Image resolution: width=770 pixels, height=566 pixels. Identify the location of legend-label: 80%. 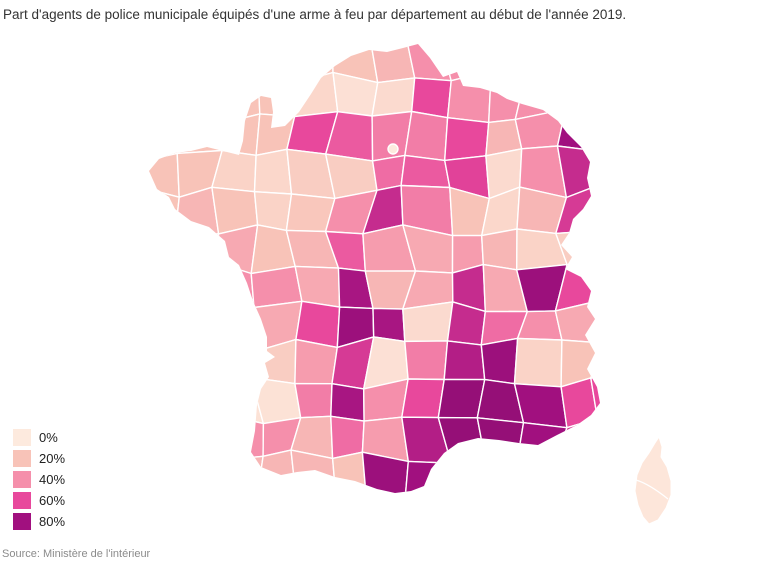
(52, 521).